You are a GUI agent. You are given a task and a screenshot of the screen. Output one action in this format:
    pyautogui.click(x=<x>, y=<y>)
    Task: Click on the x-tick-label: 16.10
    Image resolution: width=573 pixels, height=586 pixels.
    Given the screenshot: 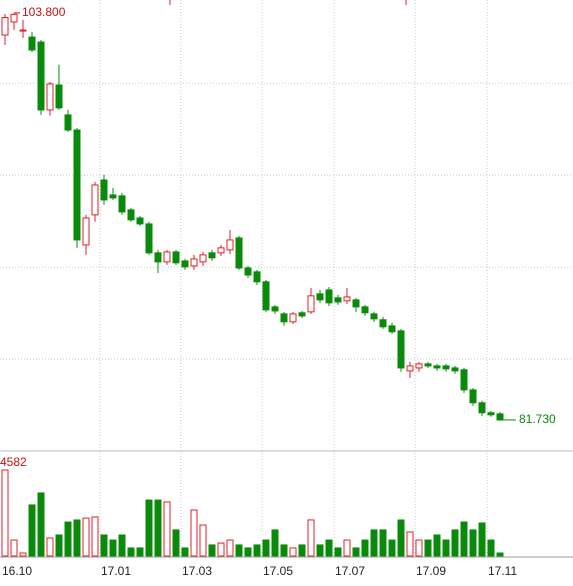 What is the action you would take?
    pyautogui.click(x=17, y=571)
    